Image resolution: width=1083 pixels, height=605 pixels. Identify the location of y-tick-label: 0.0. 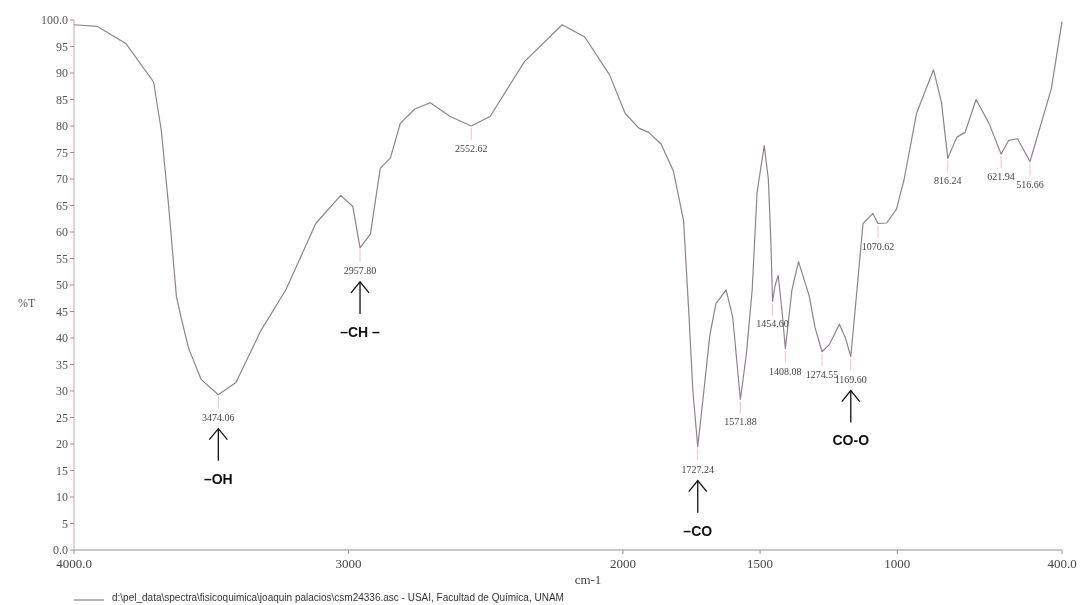
(60, 550).